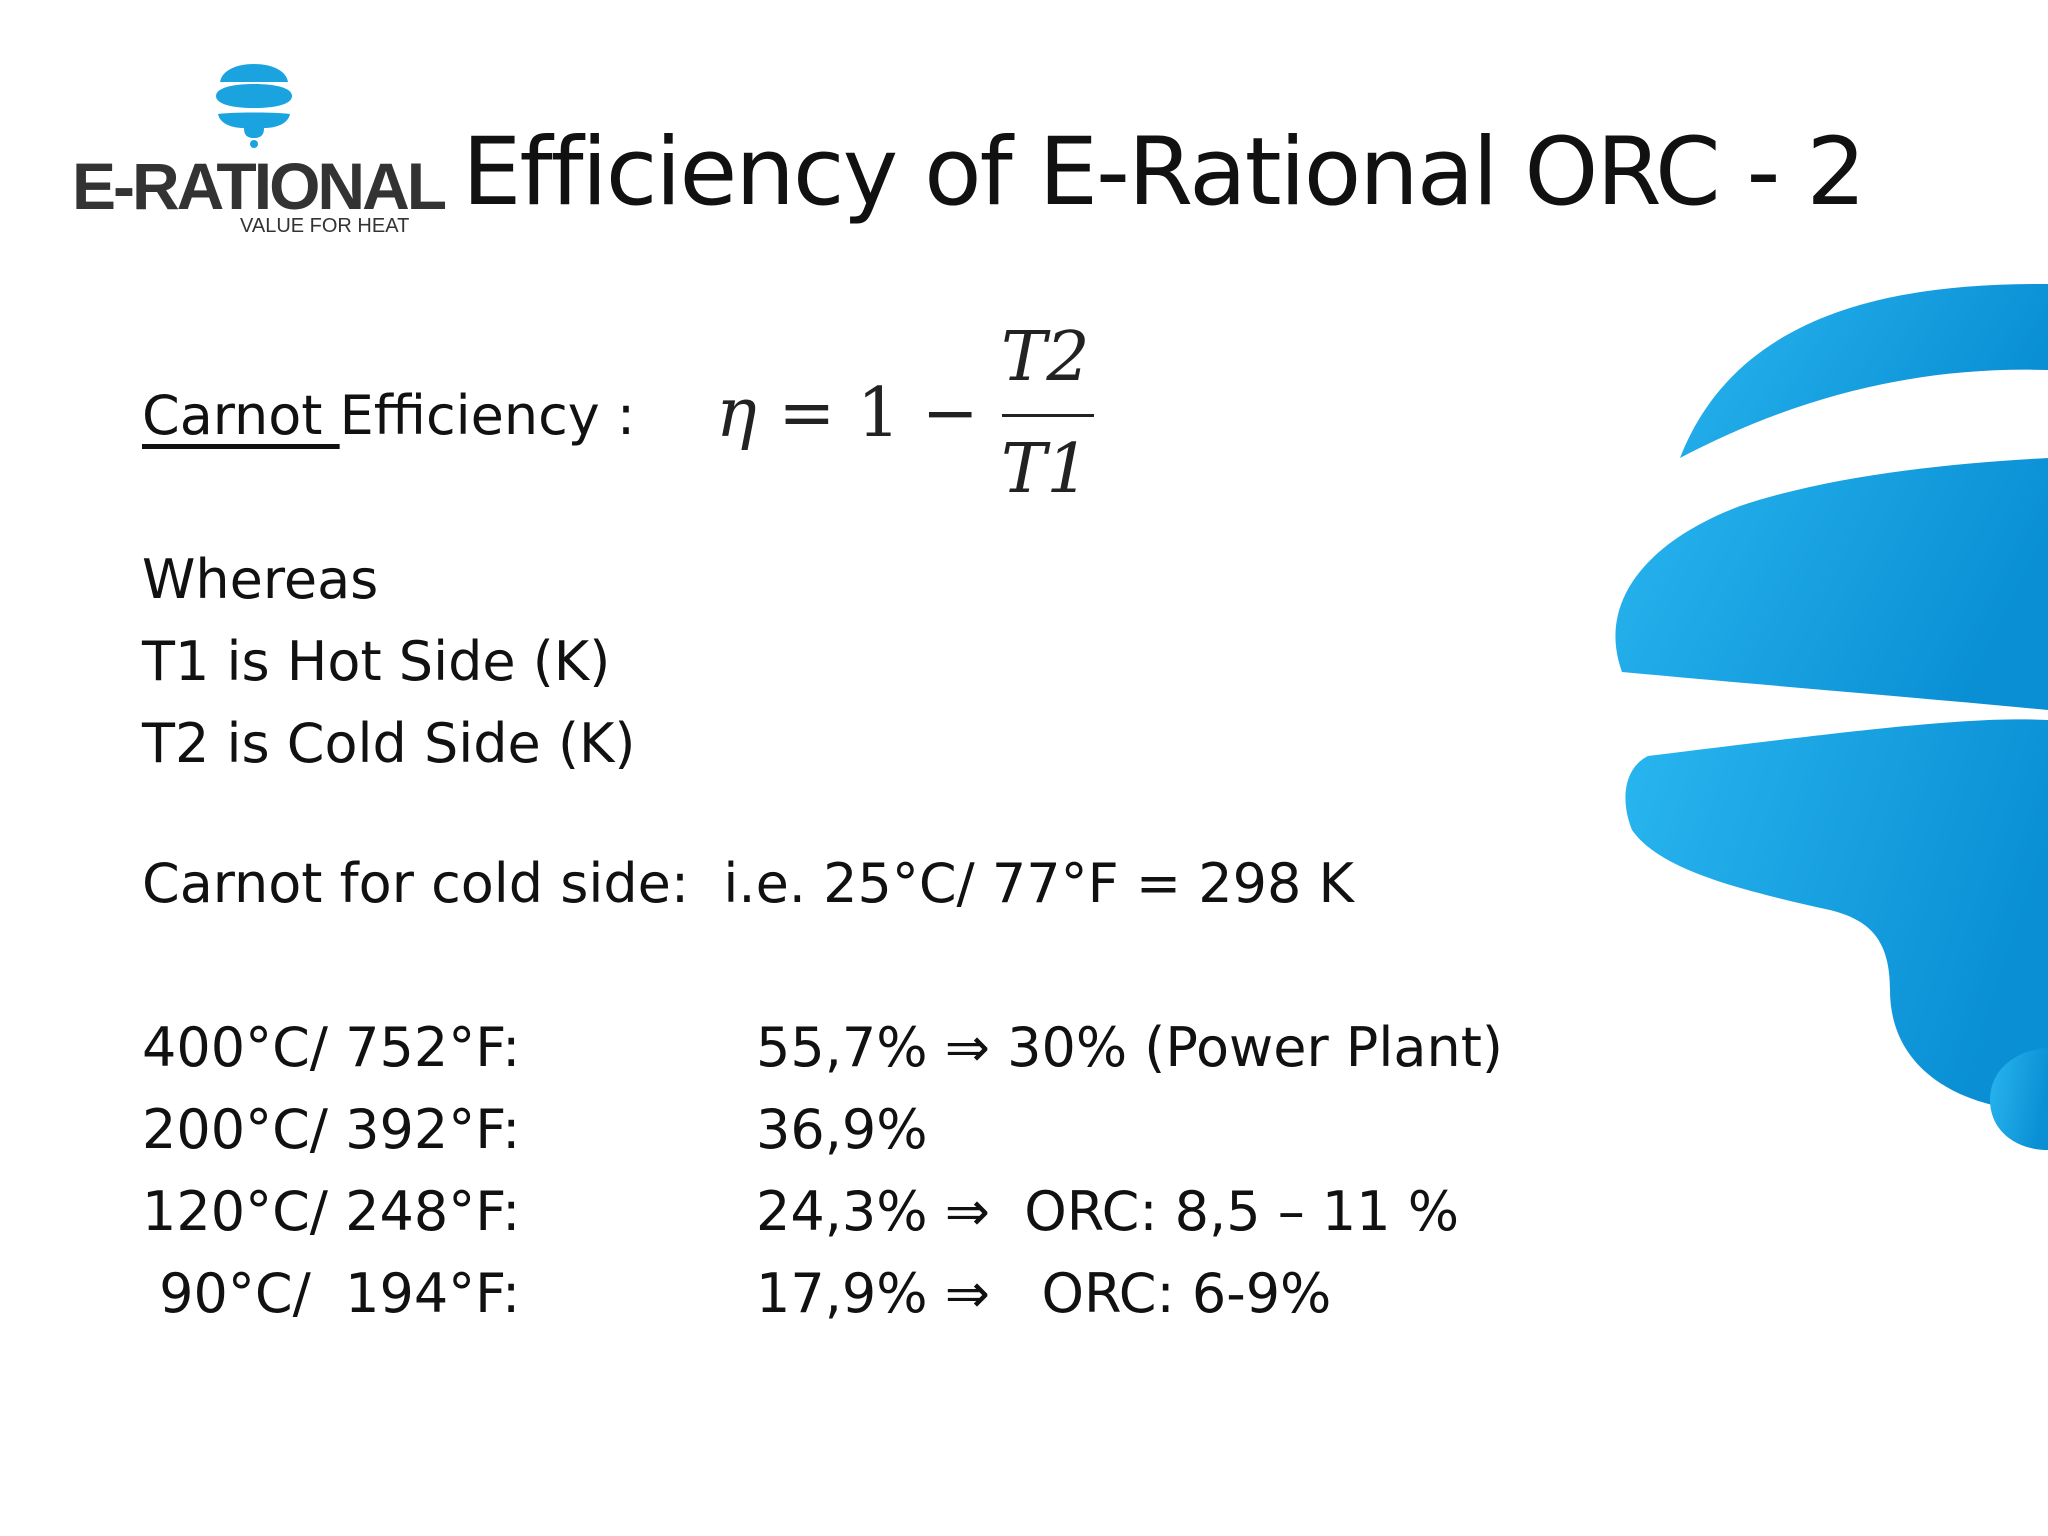 The width and height of the screenshot is (2048, 1536). I want to click on formula-denominator: T1, so click(1045, 469).